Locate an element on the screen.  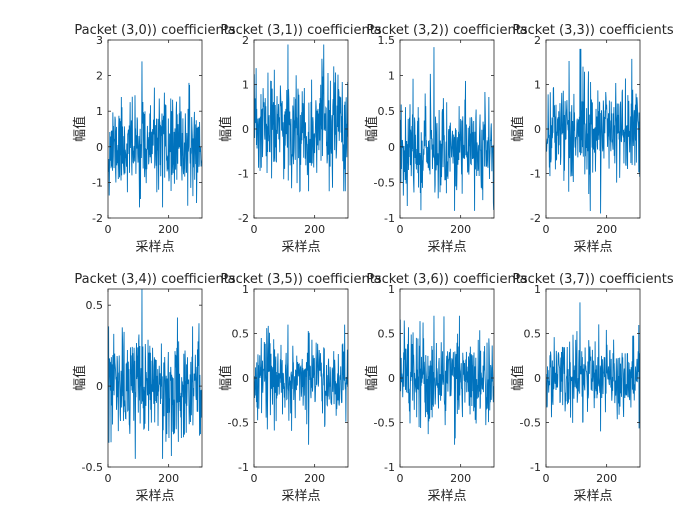
ytick-label-5-3: 0.5 is located at coordinates (241, 334).